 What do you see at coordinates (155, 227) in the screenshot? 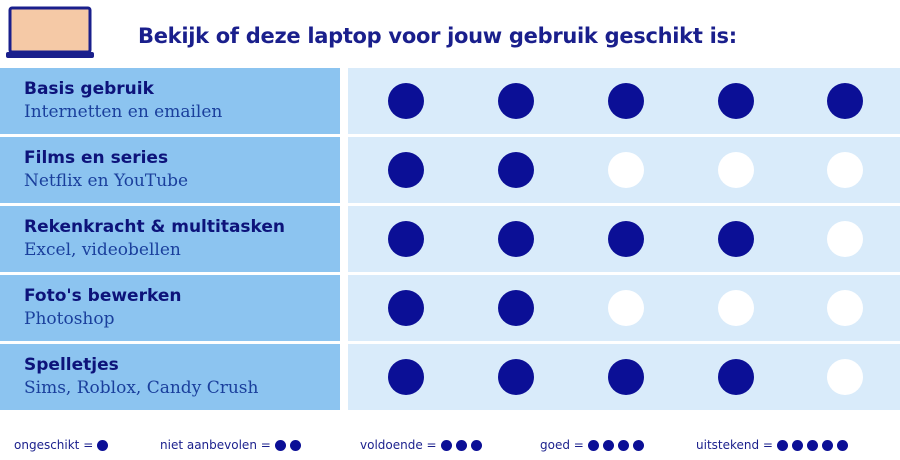
I see `row-title: Rekenkracht & multitasken` at bounding box center [155, 227].